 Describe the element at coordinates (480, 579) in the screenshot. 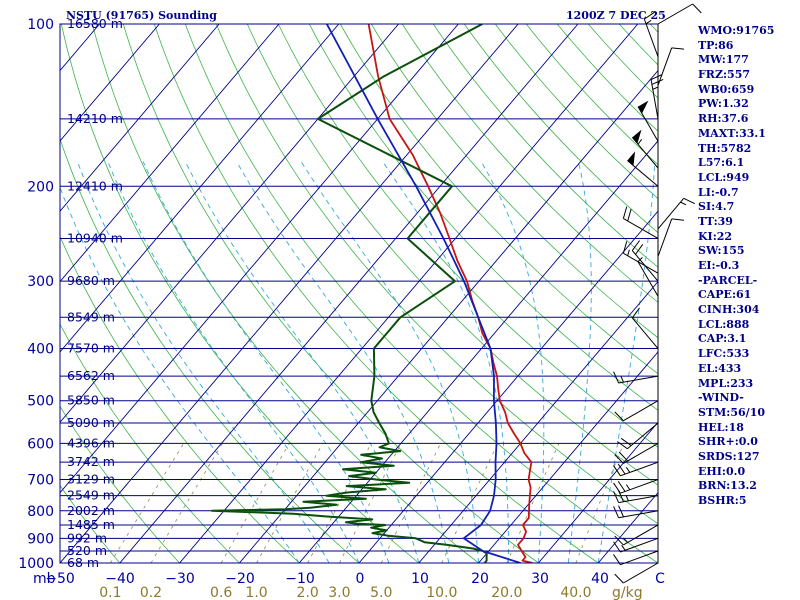

I see `temperature-tick-label: 20` at that location.